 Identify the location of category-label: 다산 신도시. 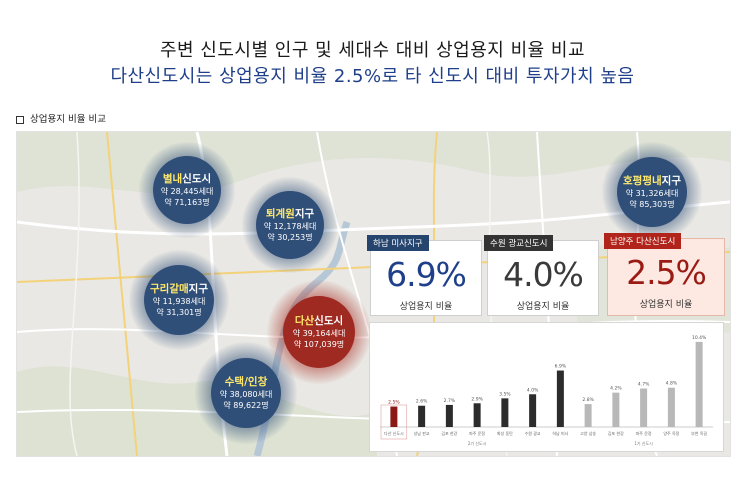
(394, 433).